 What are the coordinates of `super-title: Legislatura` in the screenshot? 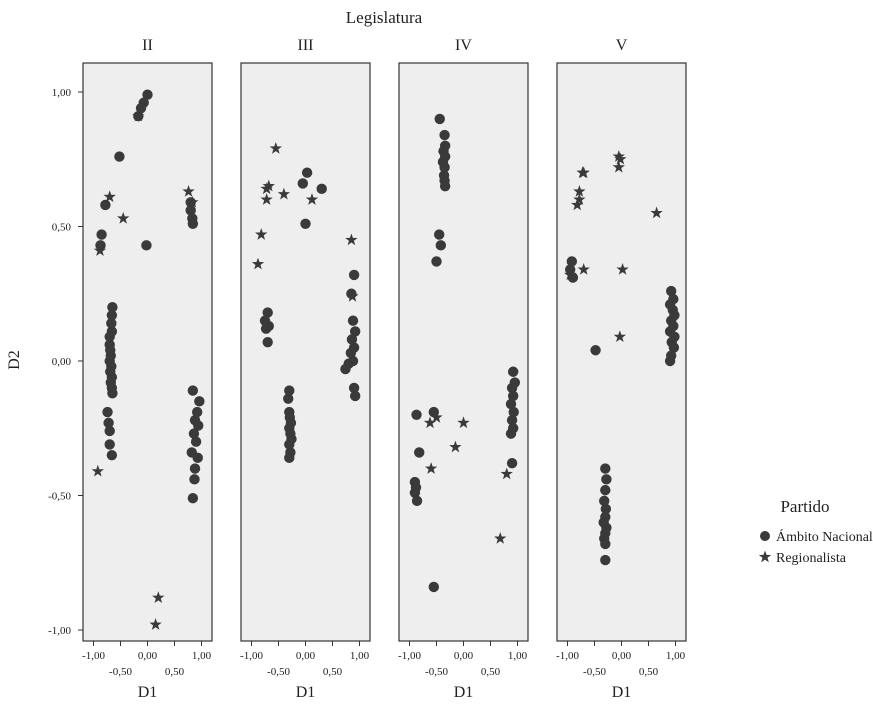 It's located at (384, 17).